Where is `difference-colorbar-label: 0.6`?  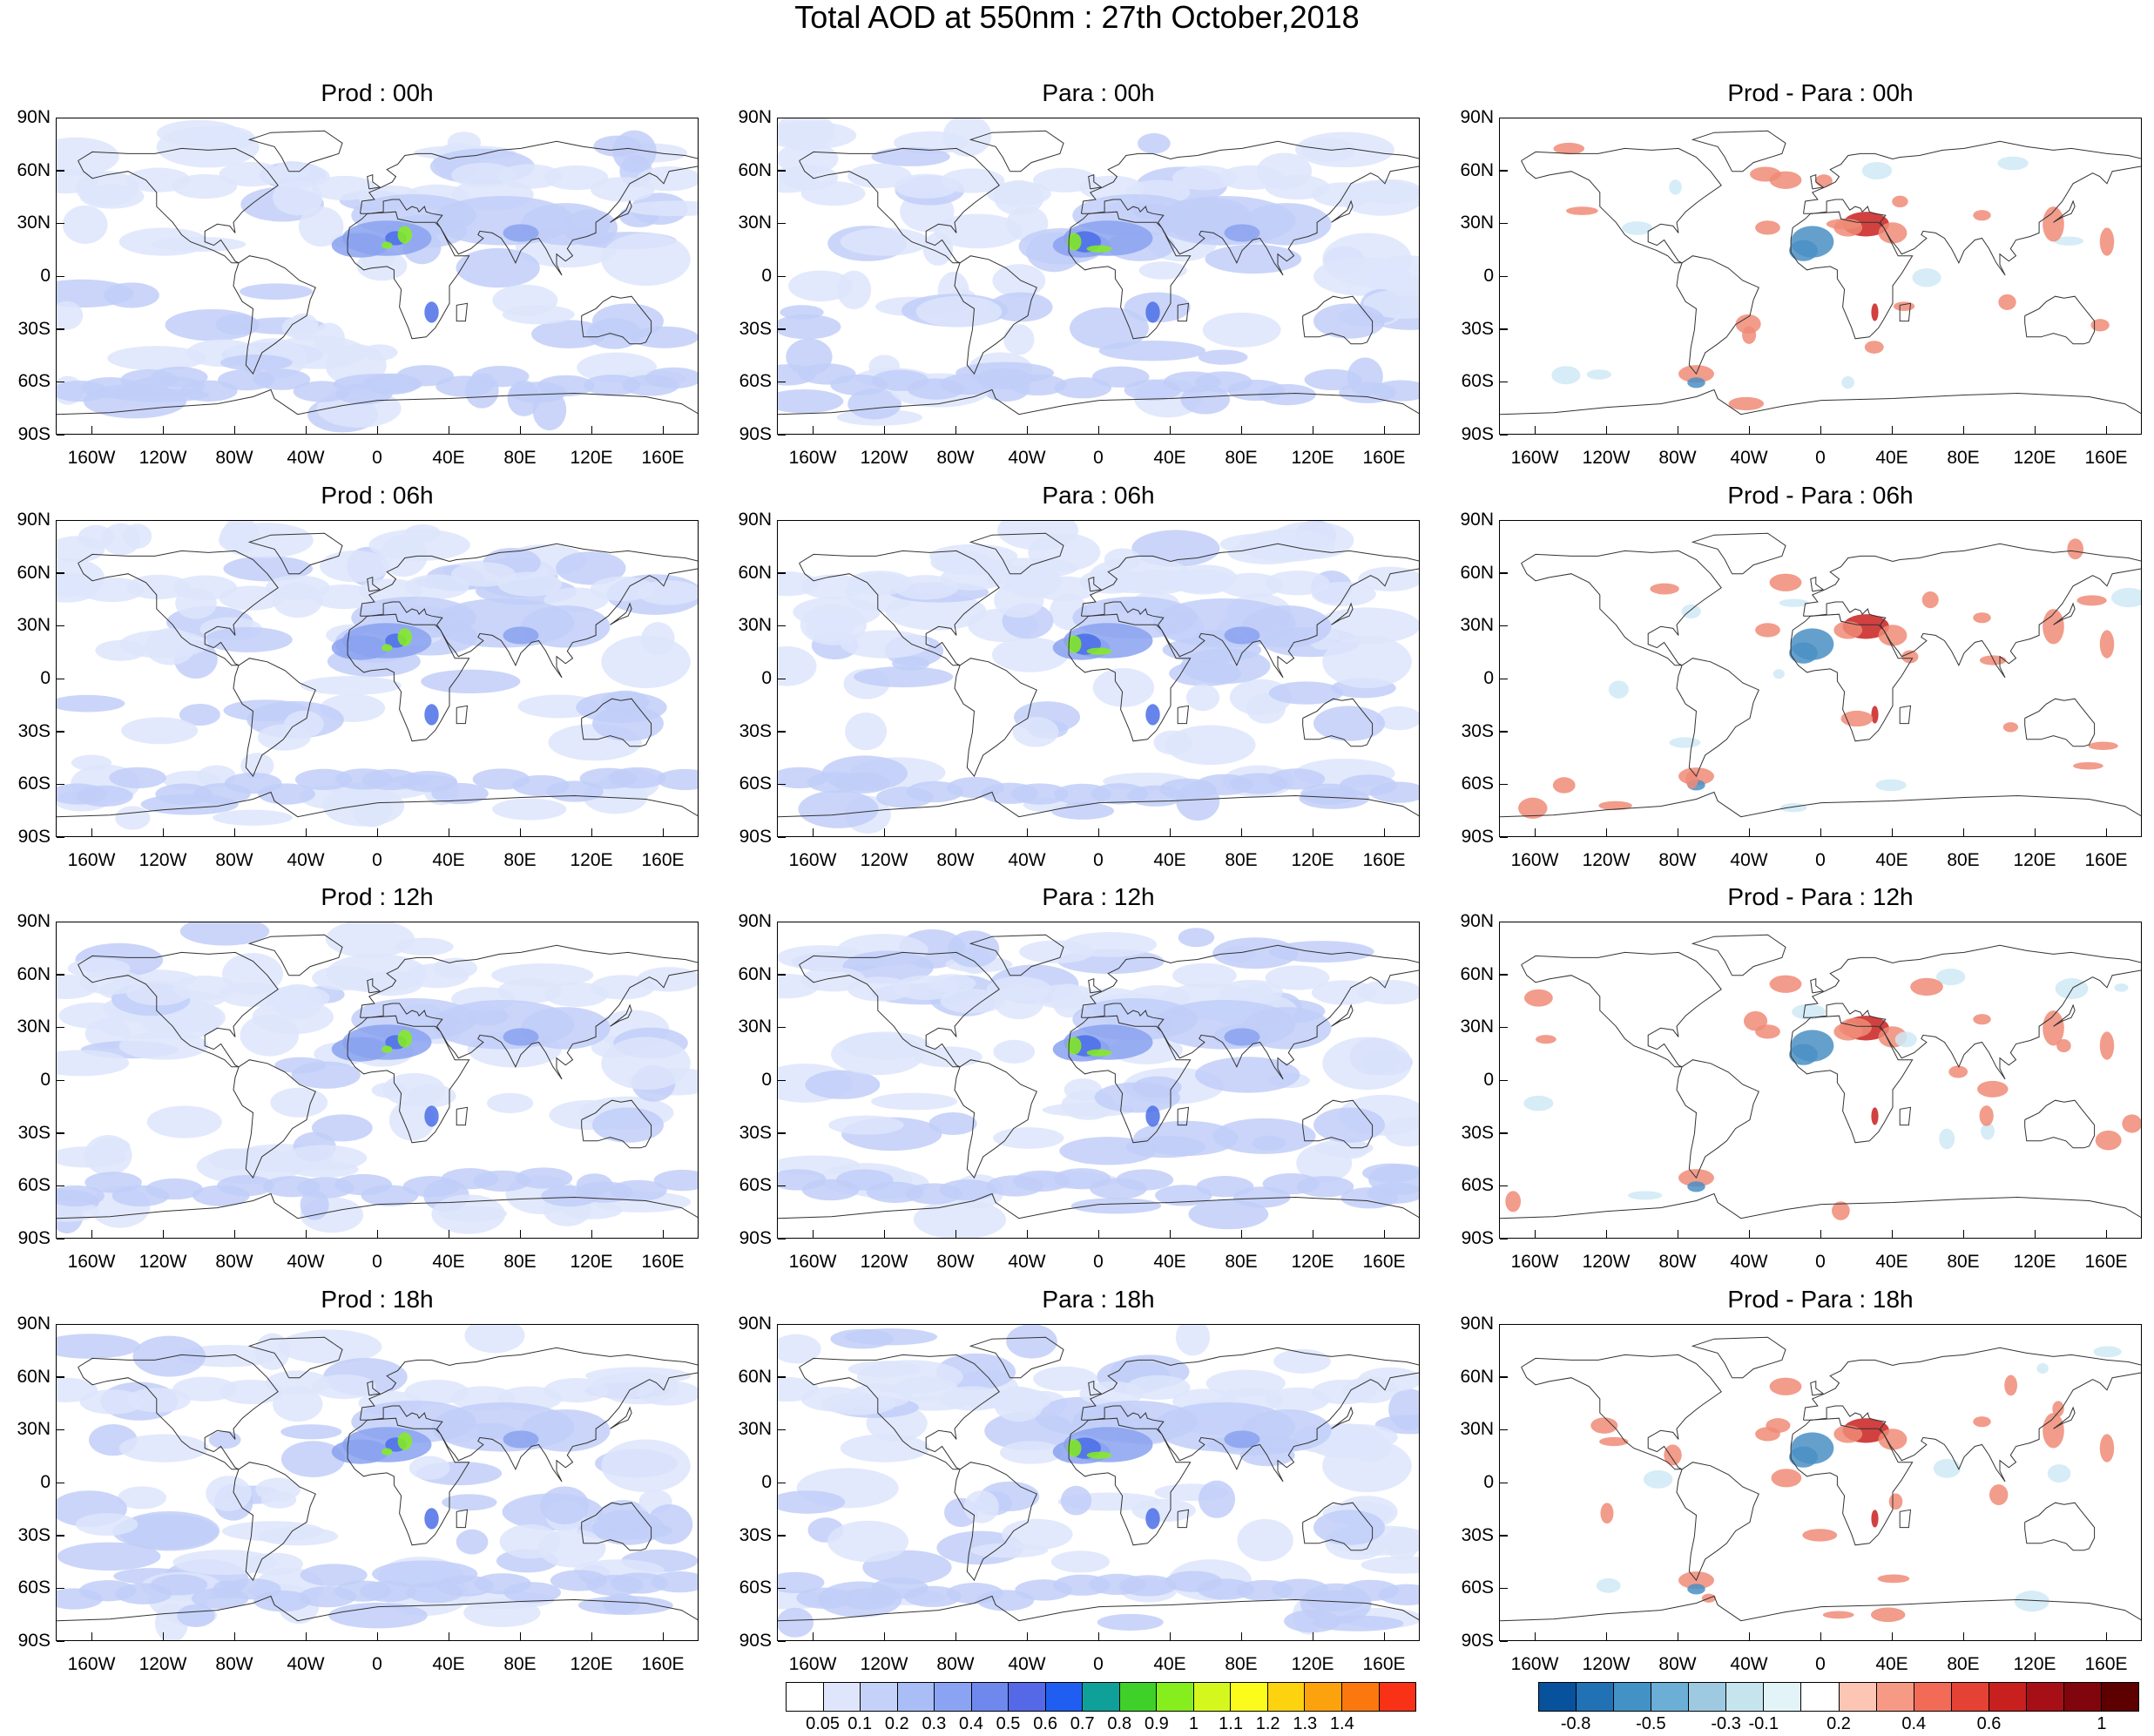 difference-colorbar-label: 0.6 is located at coordinates (1989, 1723).